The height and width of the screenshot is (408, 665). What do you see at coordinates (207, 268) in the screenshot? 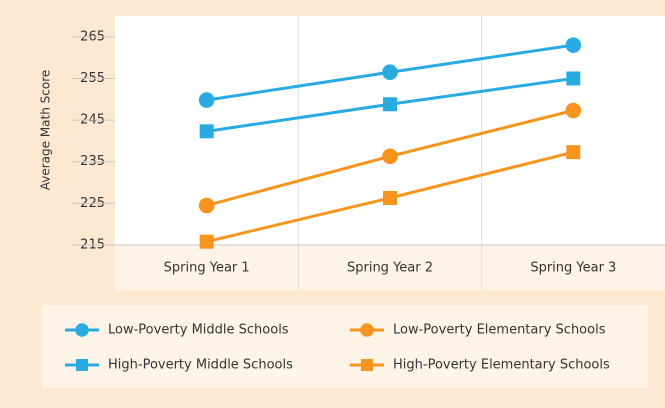
I see `x-tick-label: Spring Year 1` at bounding box center [207, 268].